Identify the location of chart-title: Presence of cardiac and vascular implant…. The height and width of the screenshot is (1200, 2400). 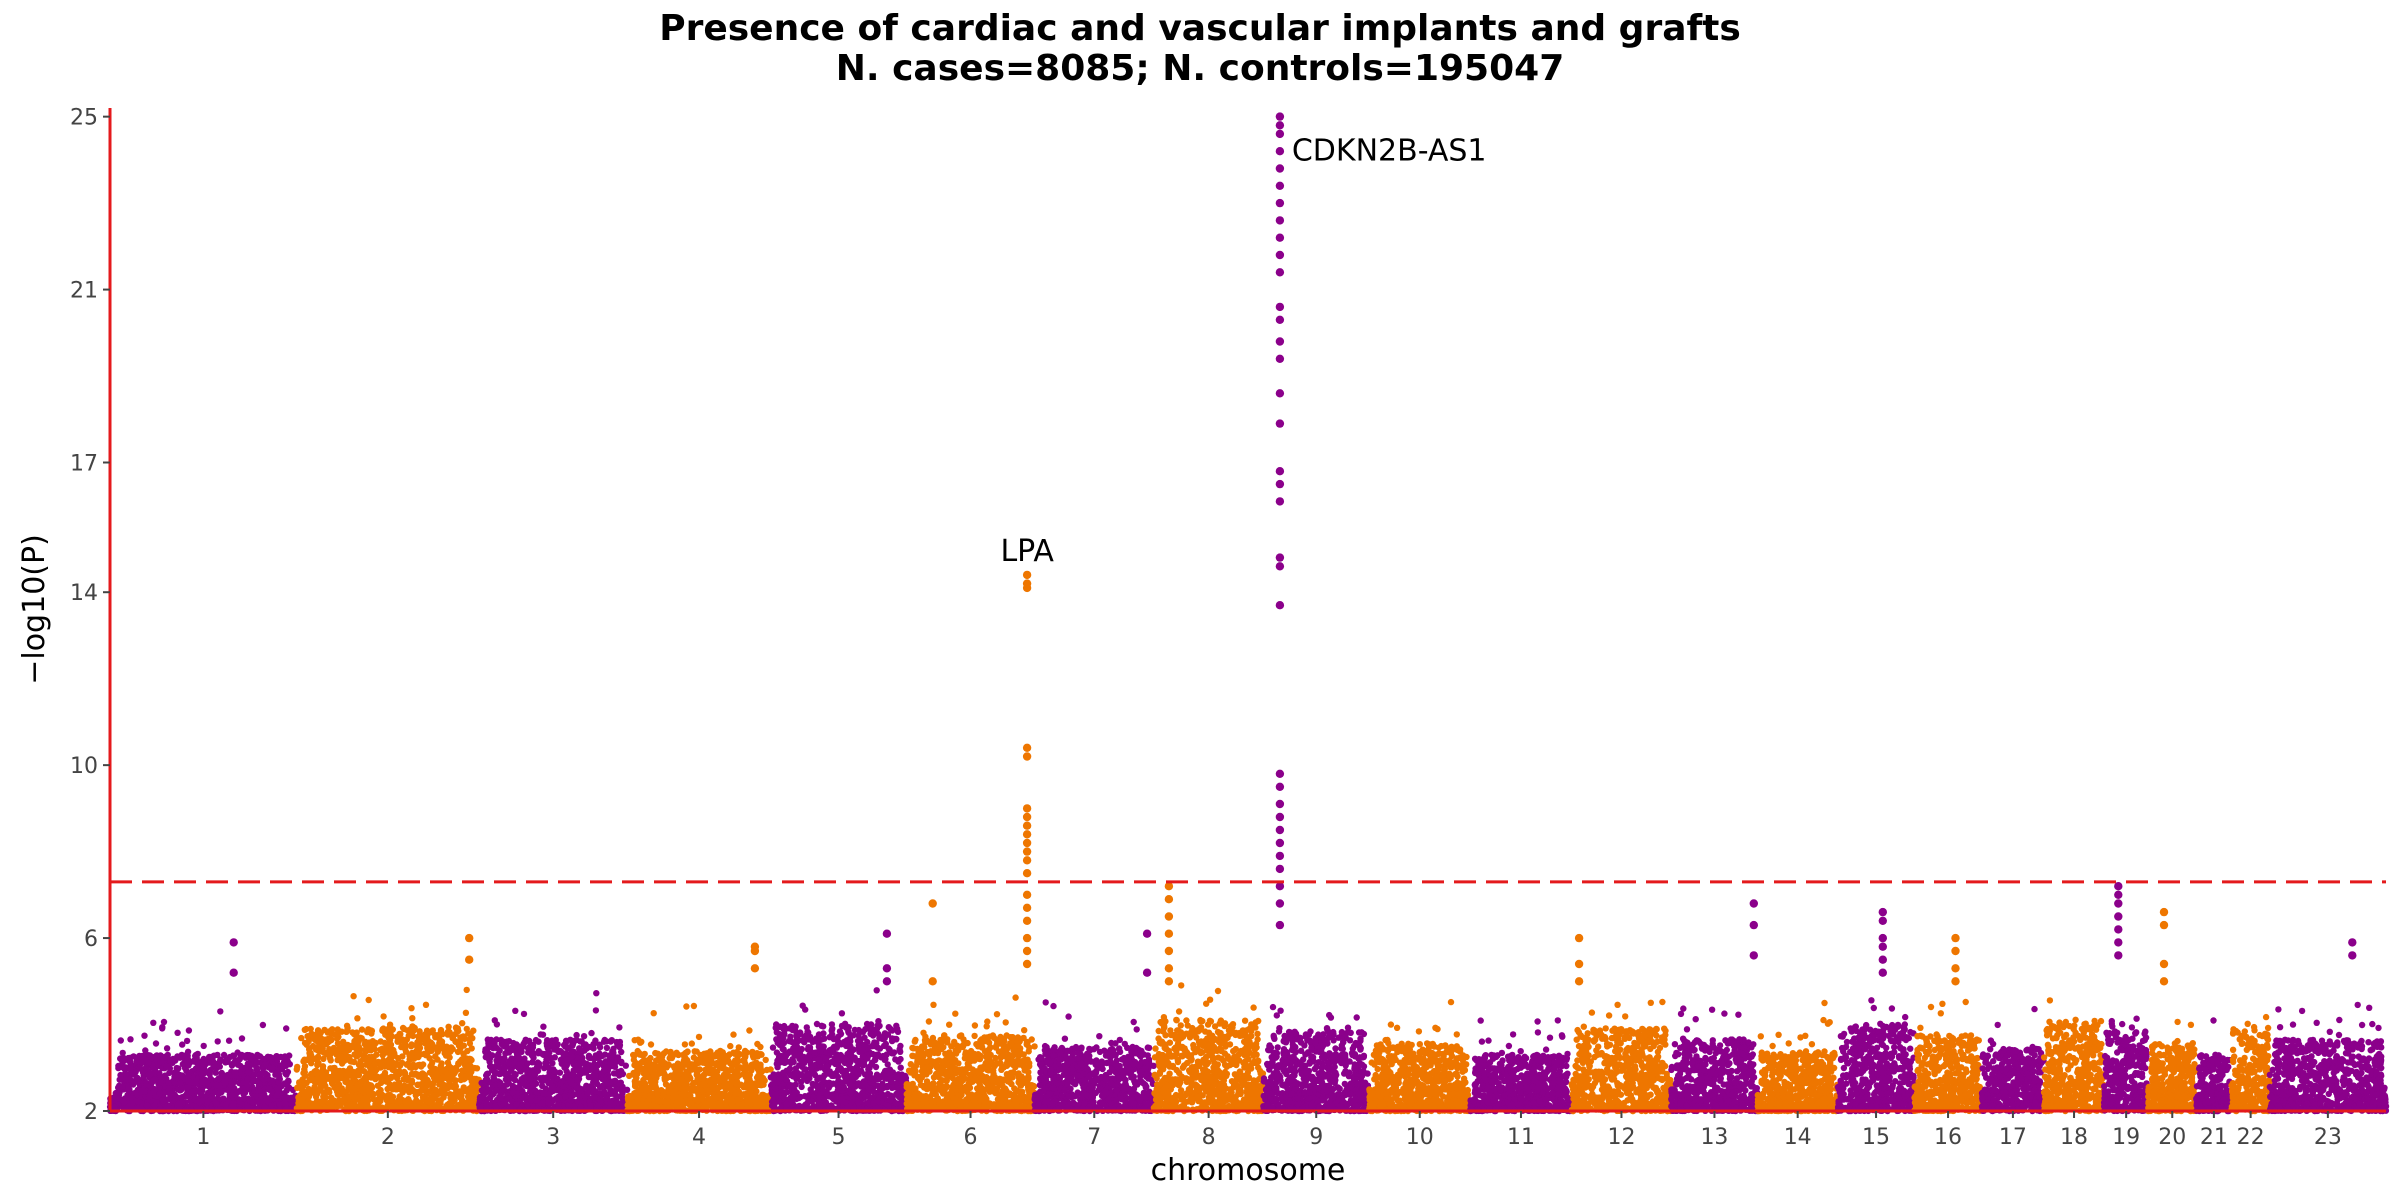
(1200, 28).